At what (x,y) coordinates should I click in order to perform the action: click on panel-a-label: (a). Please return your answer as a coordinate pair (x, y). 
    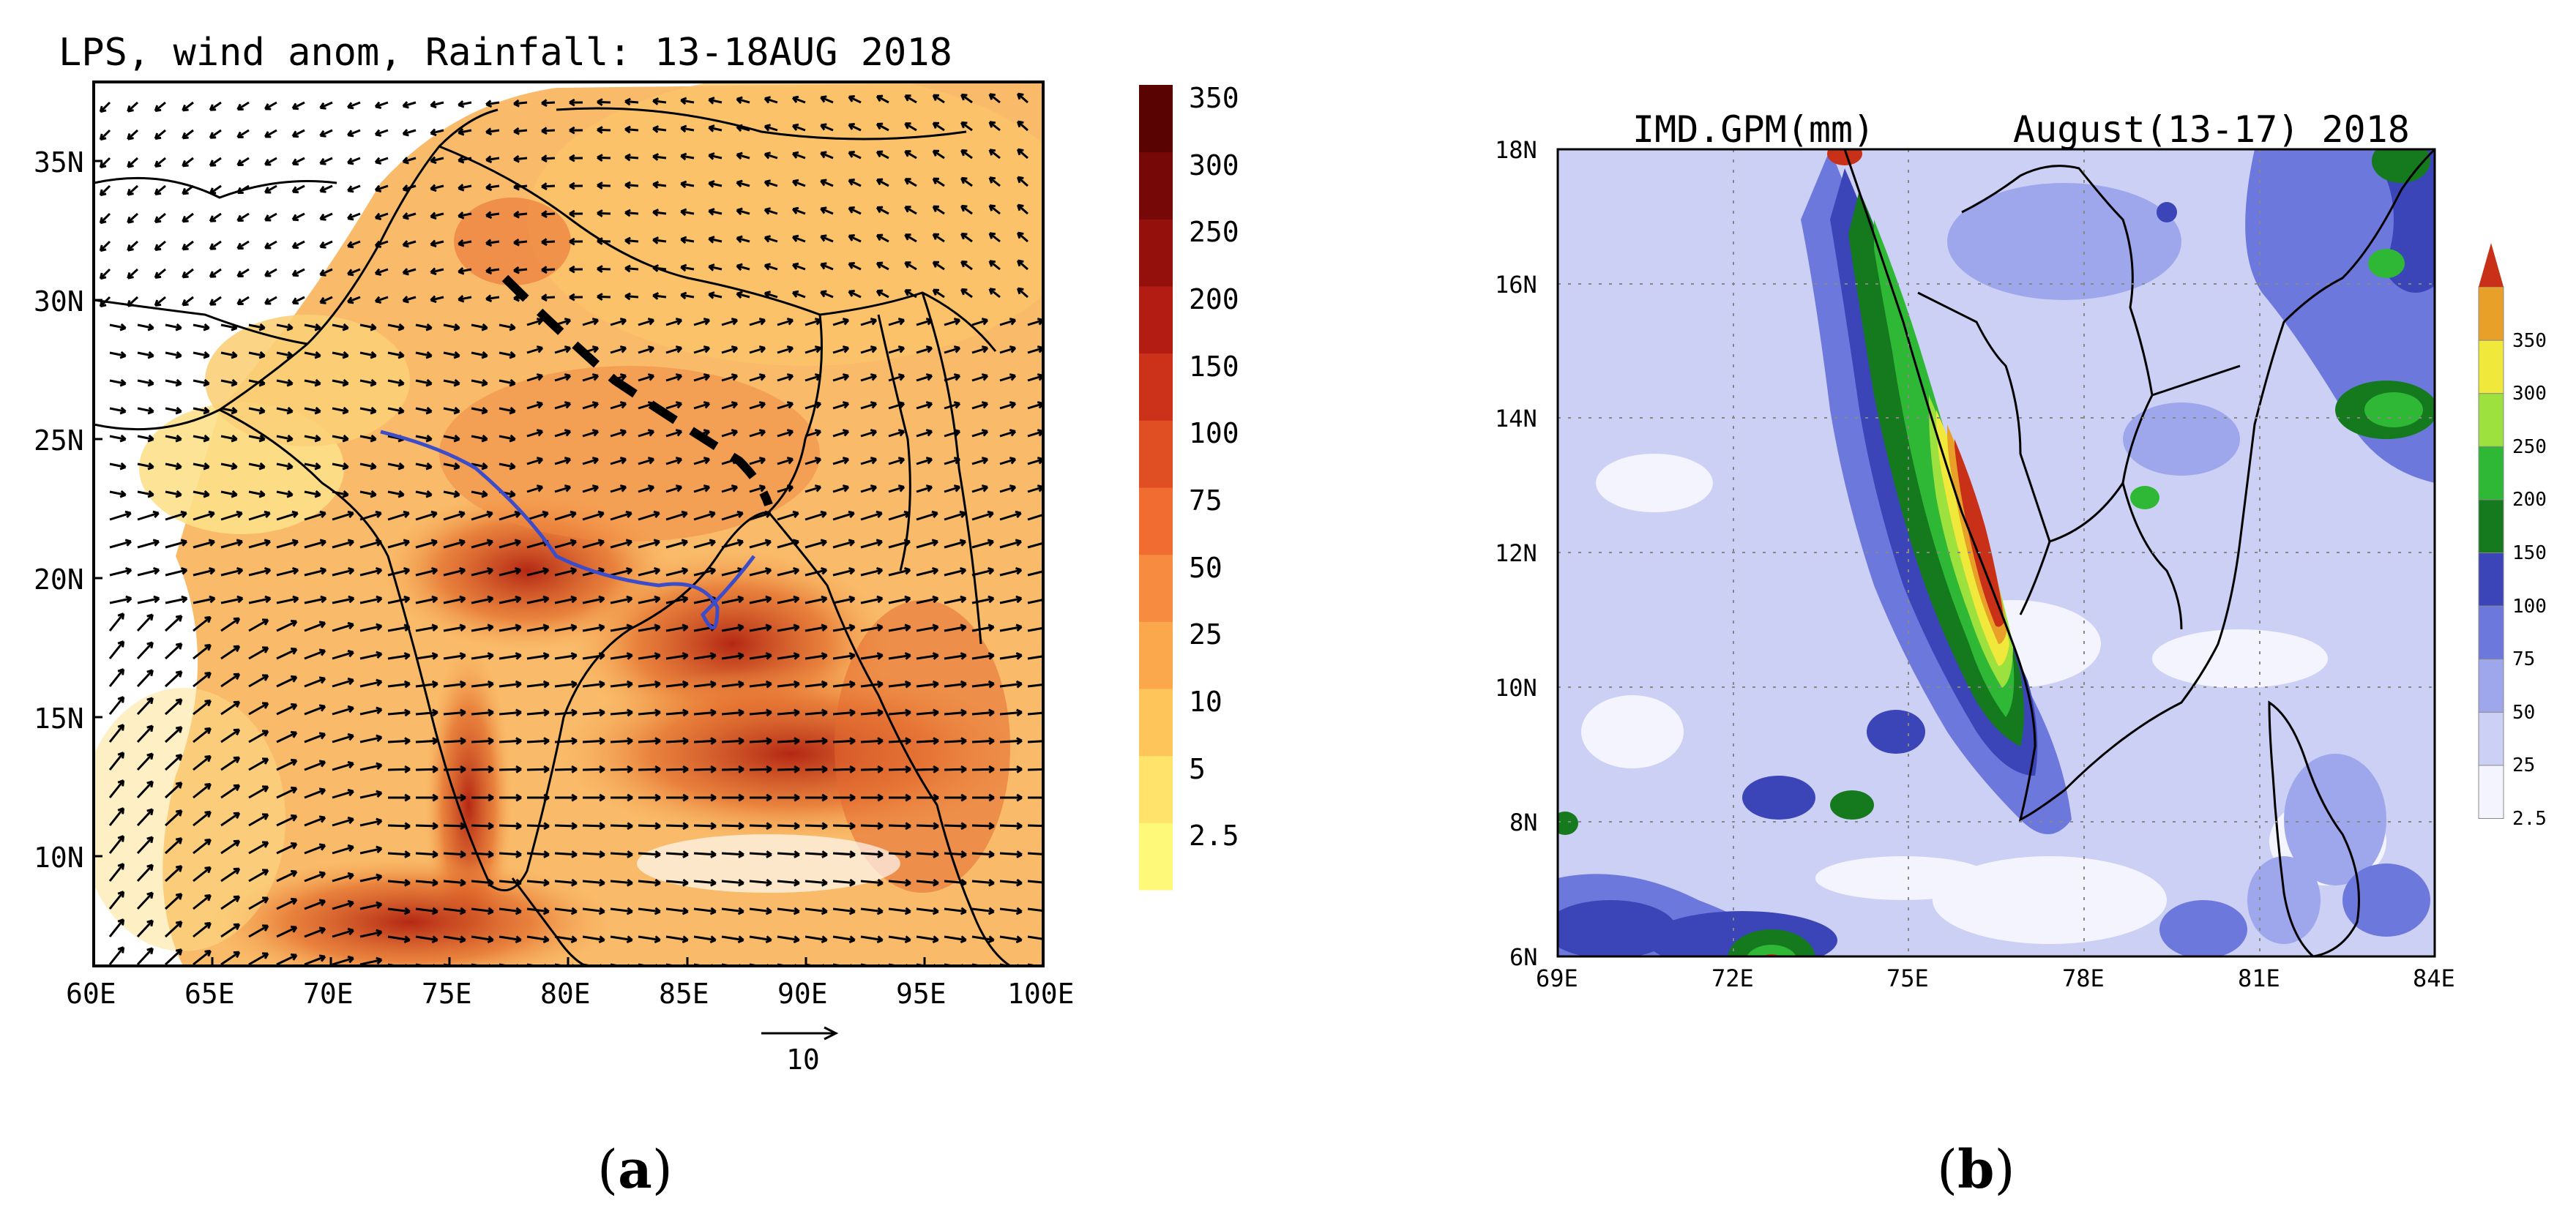
    Looking at the image, I should click on (635, 1169).